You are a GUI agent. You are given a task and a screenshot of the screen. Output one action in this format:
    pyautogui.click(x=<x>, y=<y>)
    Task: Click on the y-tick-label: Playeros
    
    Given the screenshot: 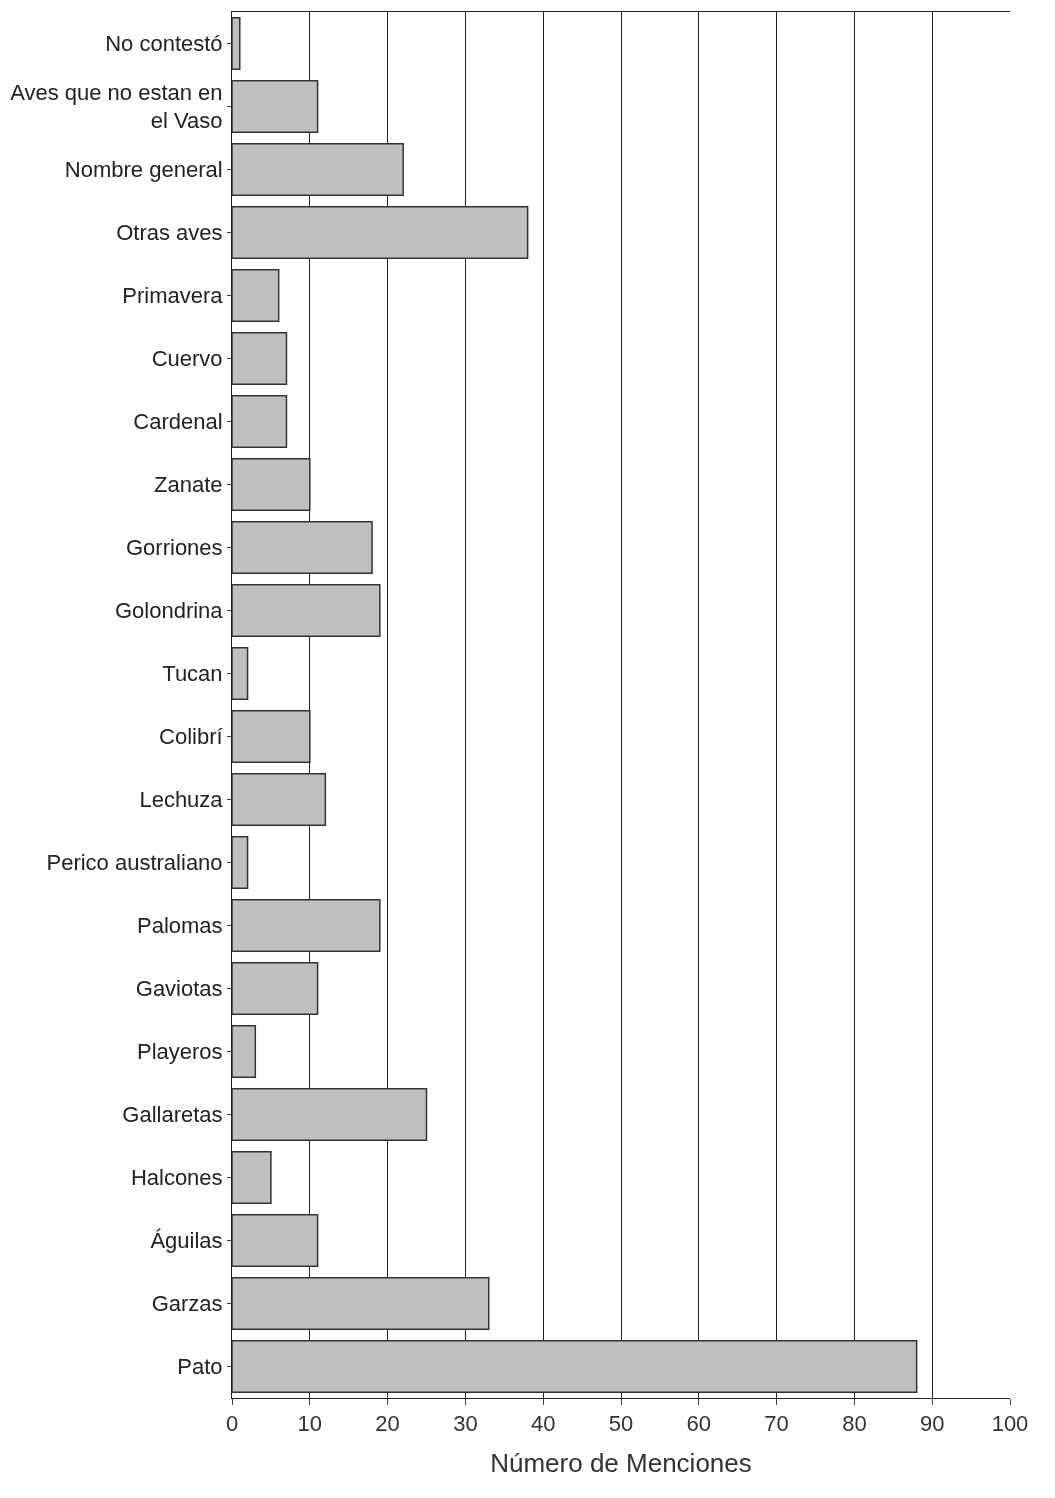 What is the action you would take?
    pyautogui.click(x=180, y=1052)
    